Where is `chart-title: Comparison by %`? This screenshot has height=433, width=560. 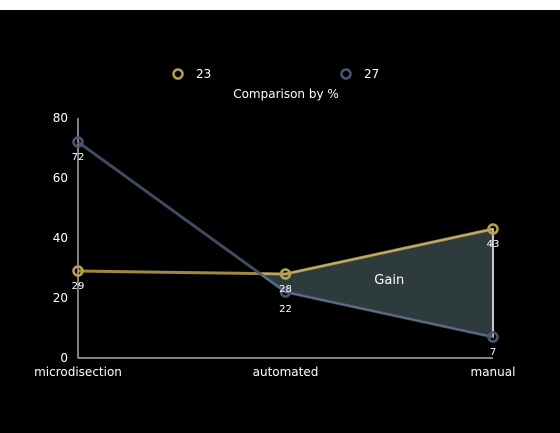 chart-title: Comparison by % is located at coordinates (286, 94).